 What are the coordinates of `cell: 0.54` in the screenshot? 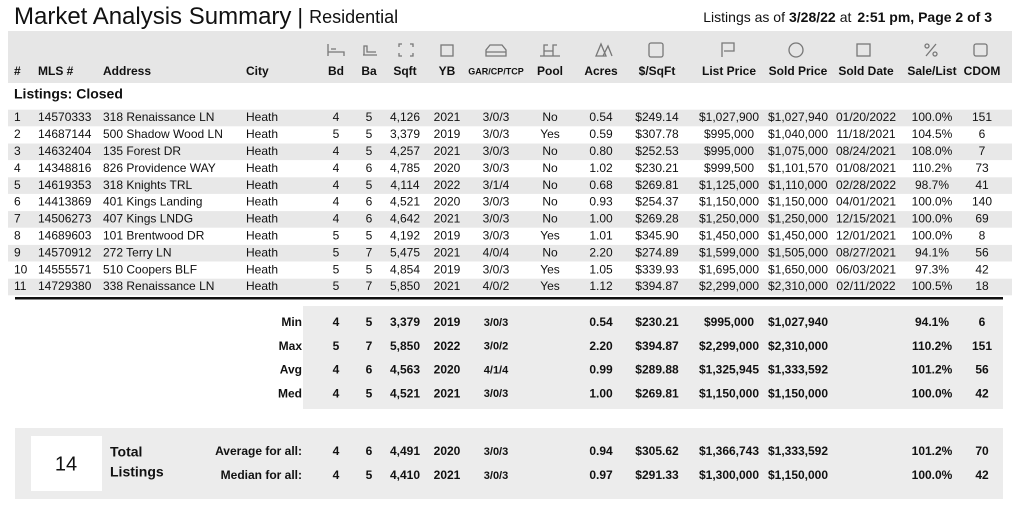 It's located at (601, 117).